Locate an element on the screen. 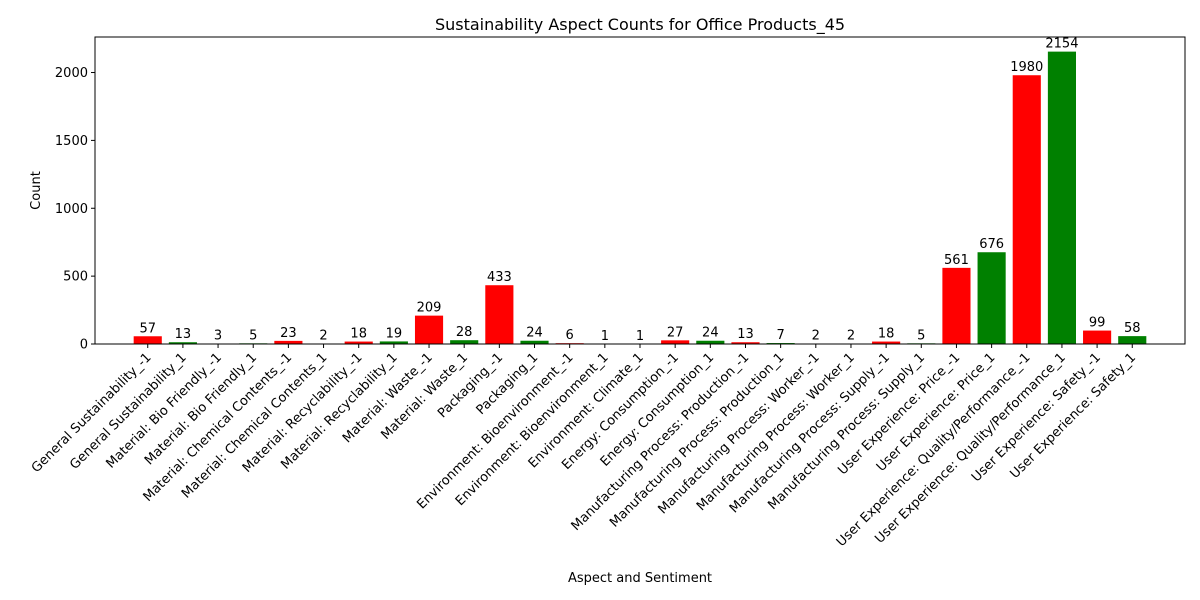  bar-value-label: 19 is located at coordinates (394, 333).